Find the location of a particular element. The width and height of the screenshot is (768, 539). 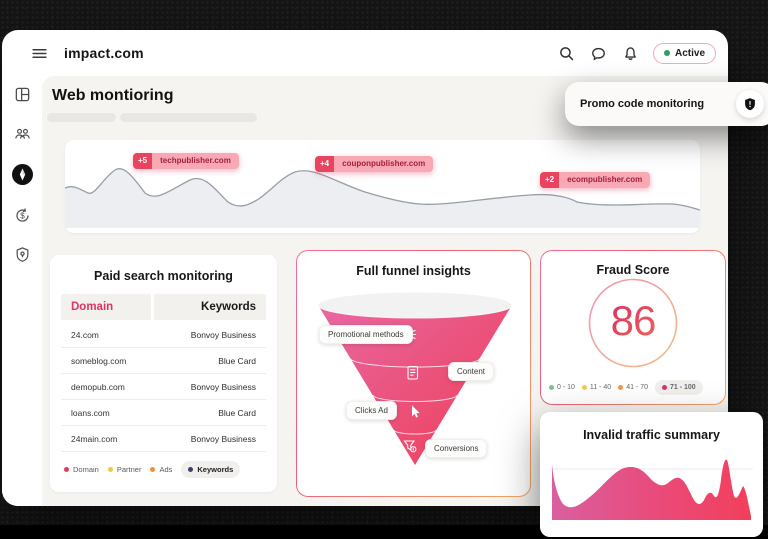

cursor-icon is located at coordinates (416, 411).